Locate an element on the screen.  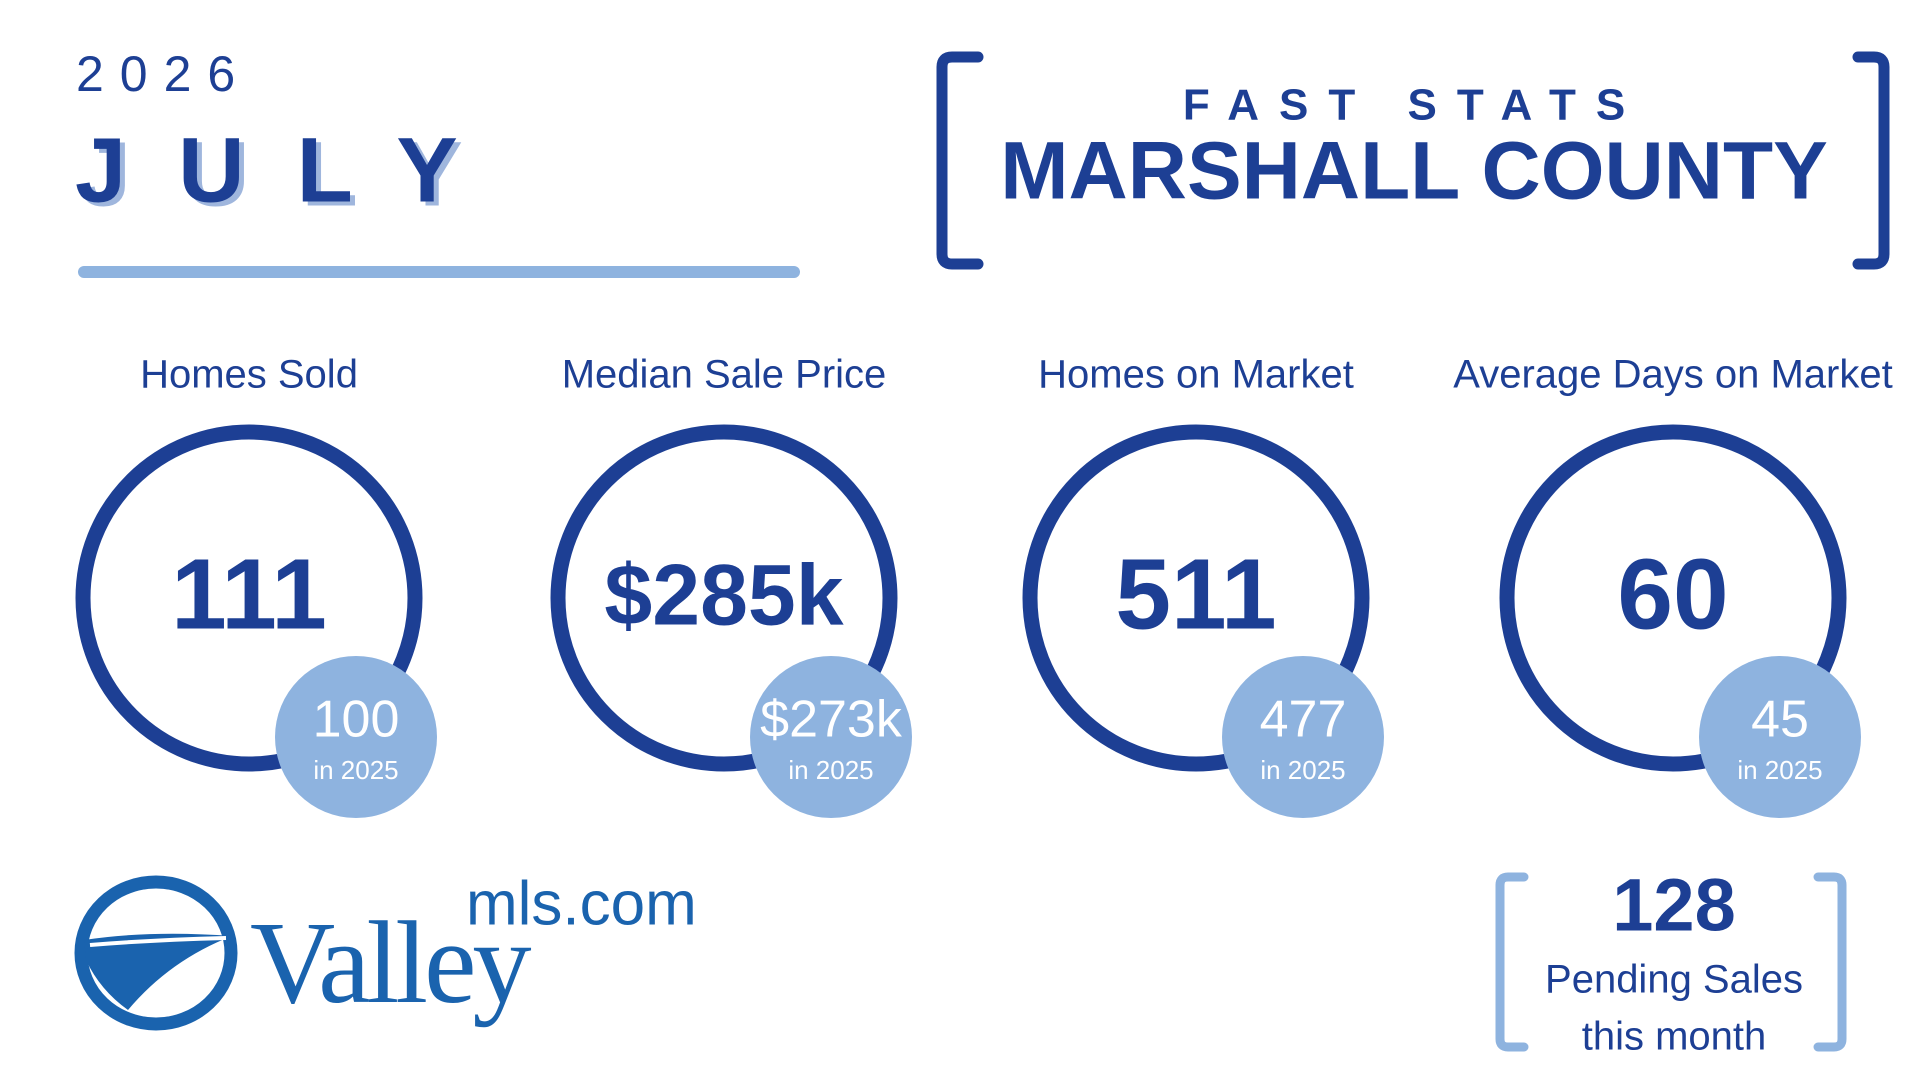
stat-value: 511 is located at coordinates (1195, 594).